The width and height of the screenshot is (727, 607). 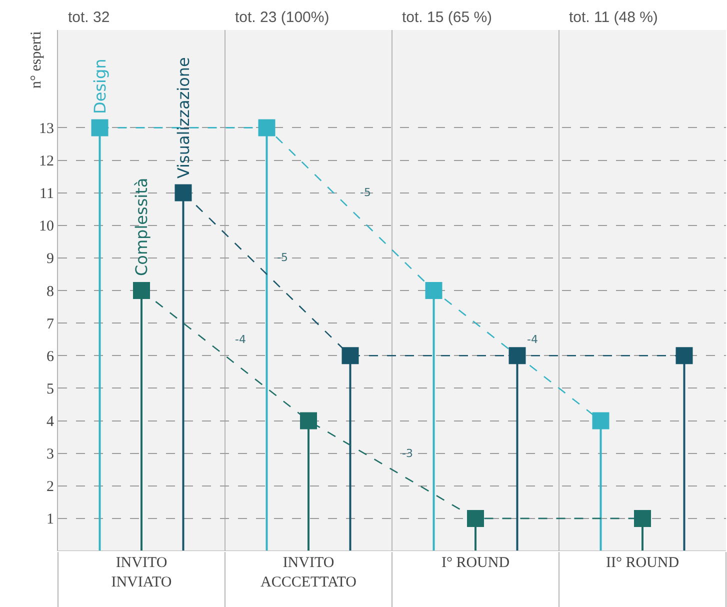 What do you see at coordinates (613, 17) in the screenshot?
I see `text: tot. 11 (48 %)` at bounding box center [613, 17].